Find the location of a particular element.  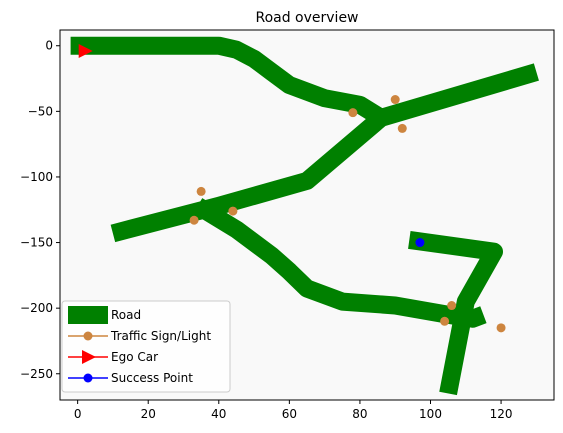

success-point-marker is located at coordinates (420, 243).